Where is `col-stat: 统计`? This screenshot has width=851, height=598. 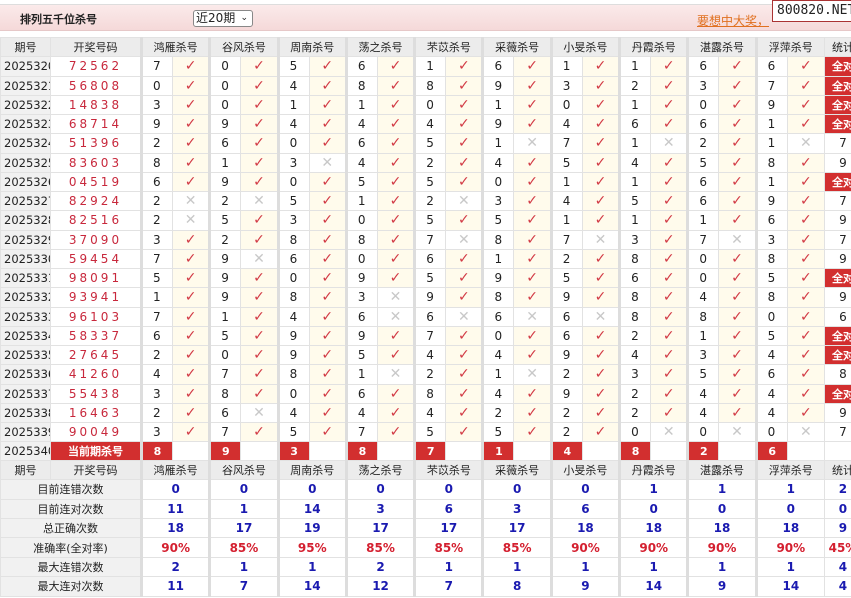
col-stat: 统计 is located at coordinates (837, 470).